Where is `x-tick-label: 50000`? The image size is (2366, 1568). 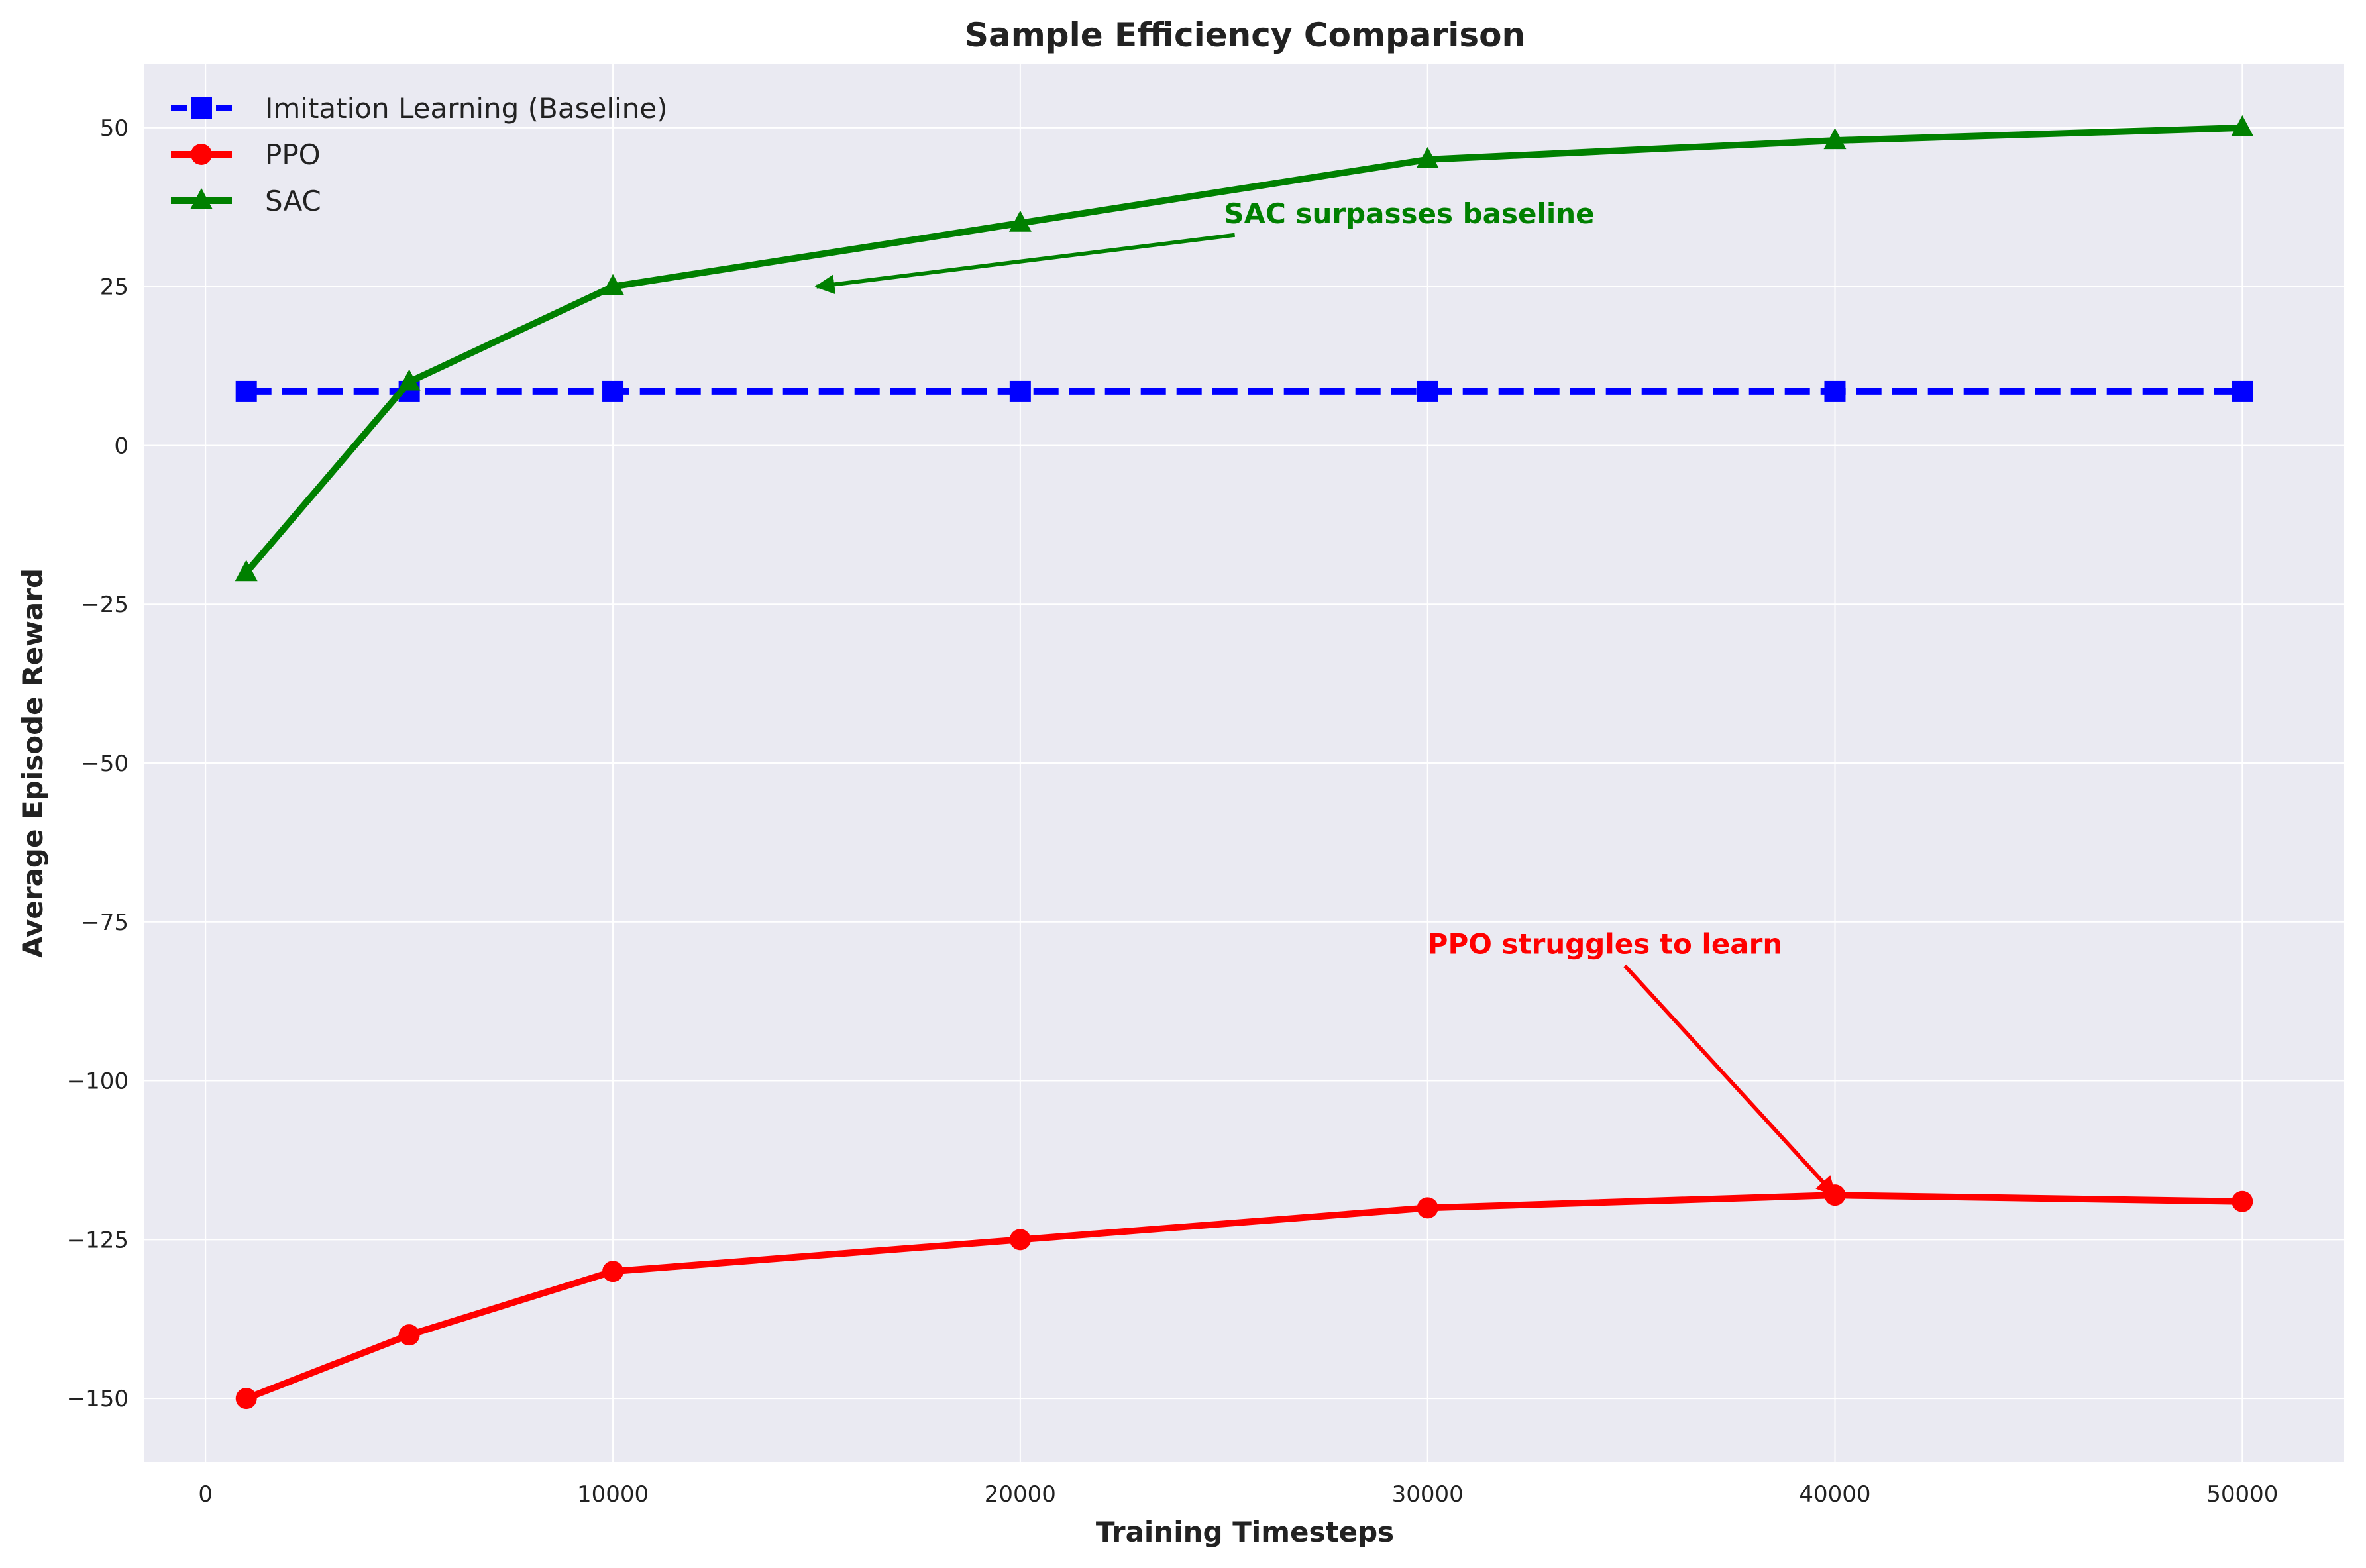
x-tick-label: 50000 is located at coordinates (2242, 1494).